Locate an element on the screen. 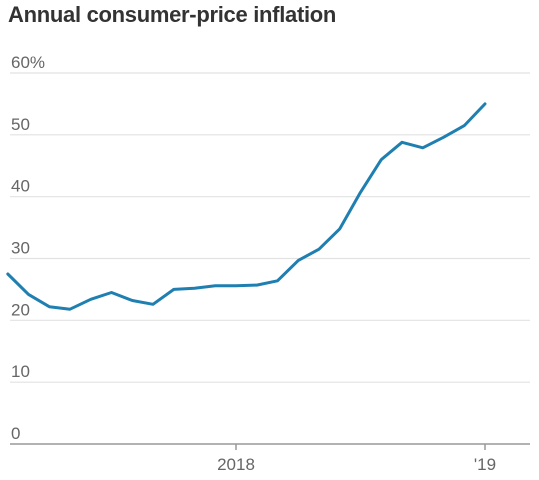 The width and height of the screenshot is (539, 480). x-axis-ticks: 2018 '19 is located at coordinates (356, 459).